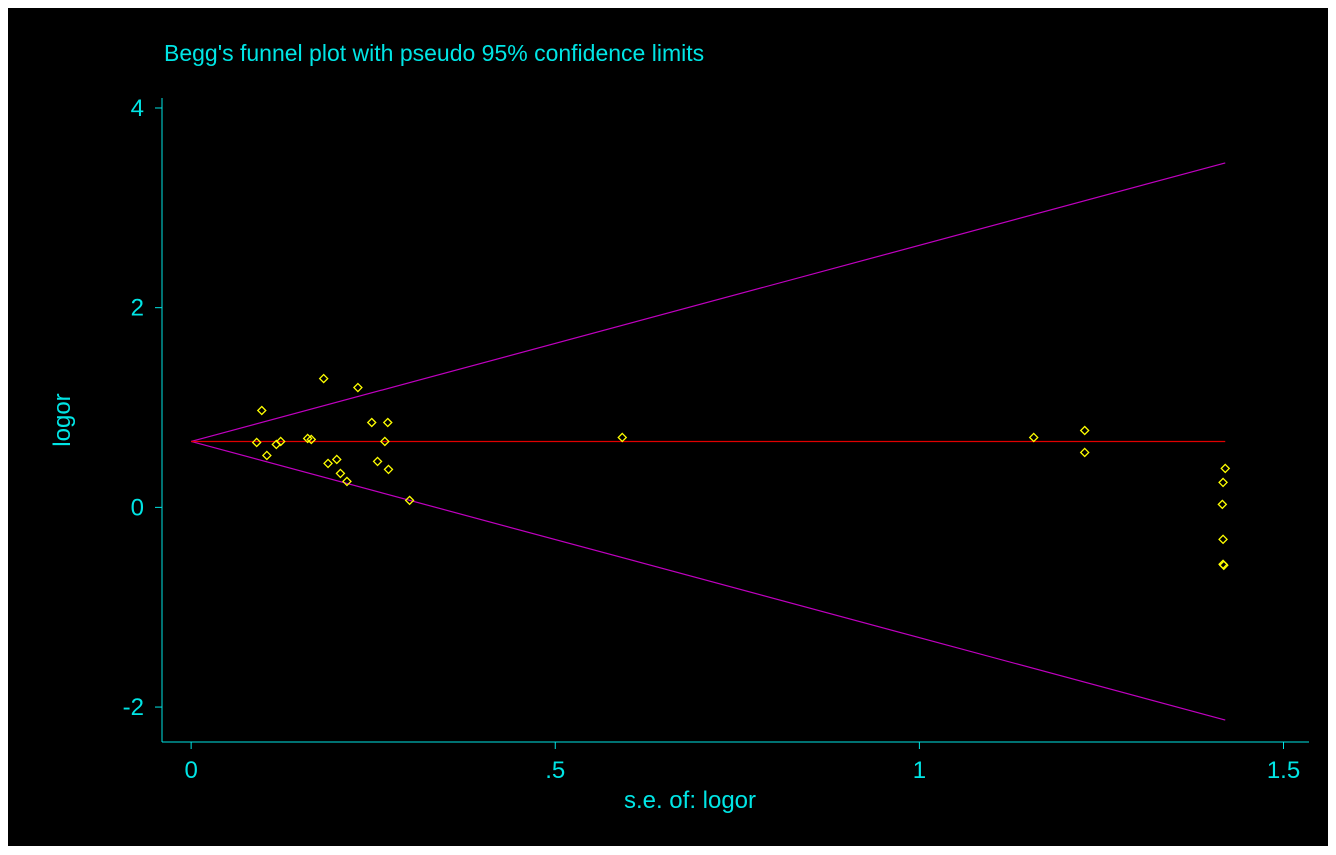 The height and width of the screenshot is (855, 1336). What do you see at coordinates (137, 507) in the screenshot?
I see `y-tick-label: 0` at bounding box center [137, 507].